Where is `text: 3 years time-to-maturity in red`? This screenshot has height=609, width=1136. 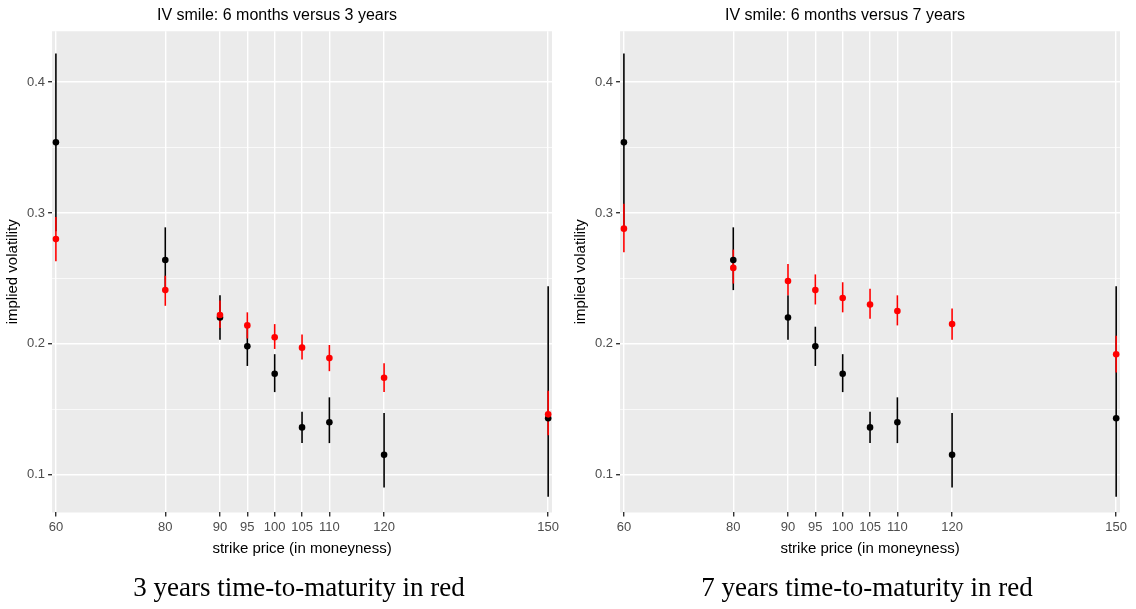
text: 3 years time-to-maturity in red is located at coordinates (299, 587).